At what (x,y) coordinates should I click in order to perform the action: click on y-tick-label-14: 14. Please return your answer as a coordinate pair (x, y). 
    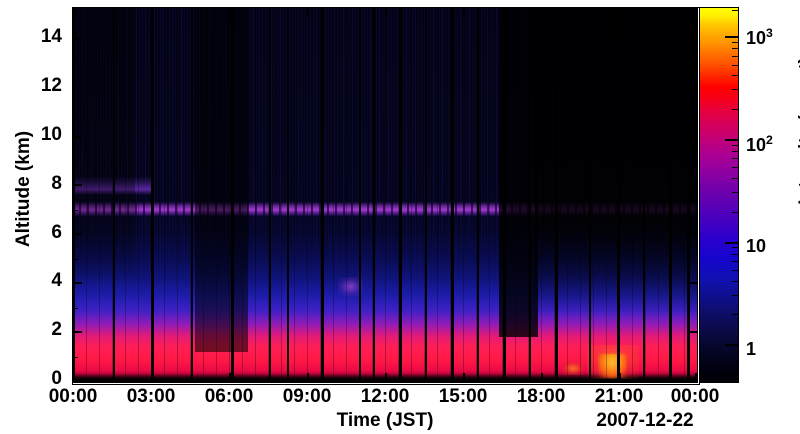
    Looking at the image, I should click on (51, 36).